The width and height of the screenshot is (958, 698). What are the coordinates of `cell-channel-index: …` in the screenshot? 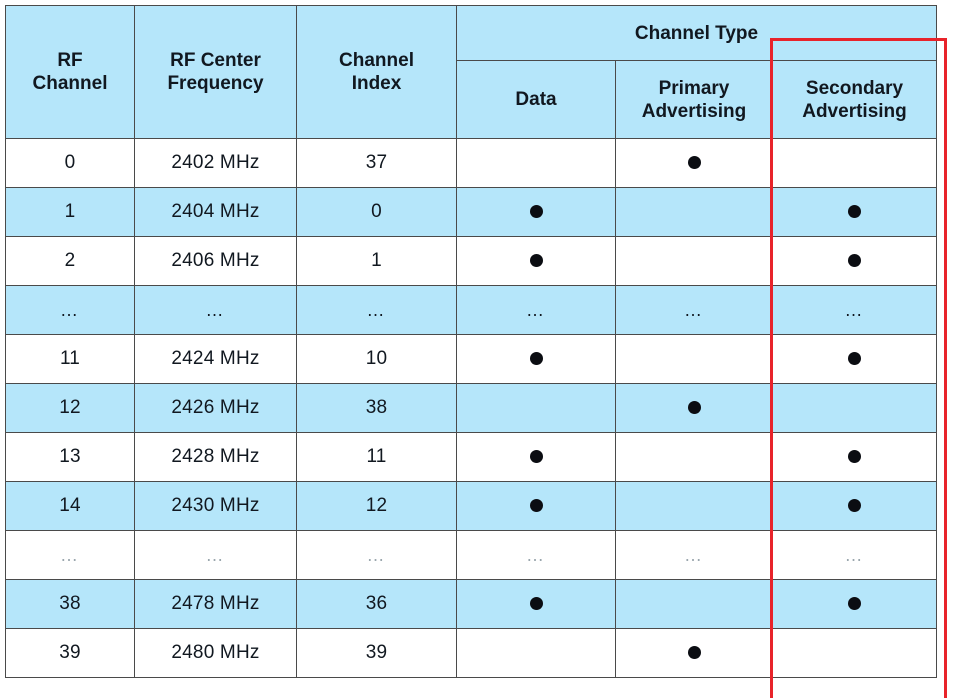 It's located at (376, 310).